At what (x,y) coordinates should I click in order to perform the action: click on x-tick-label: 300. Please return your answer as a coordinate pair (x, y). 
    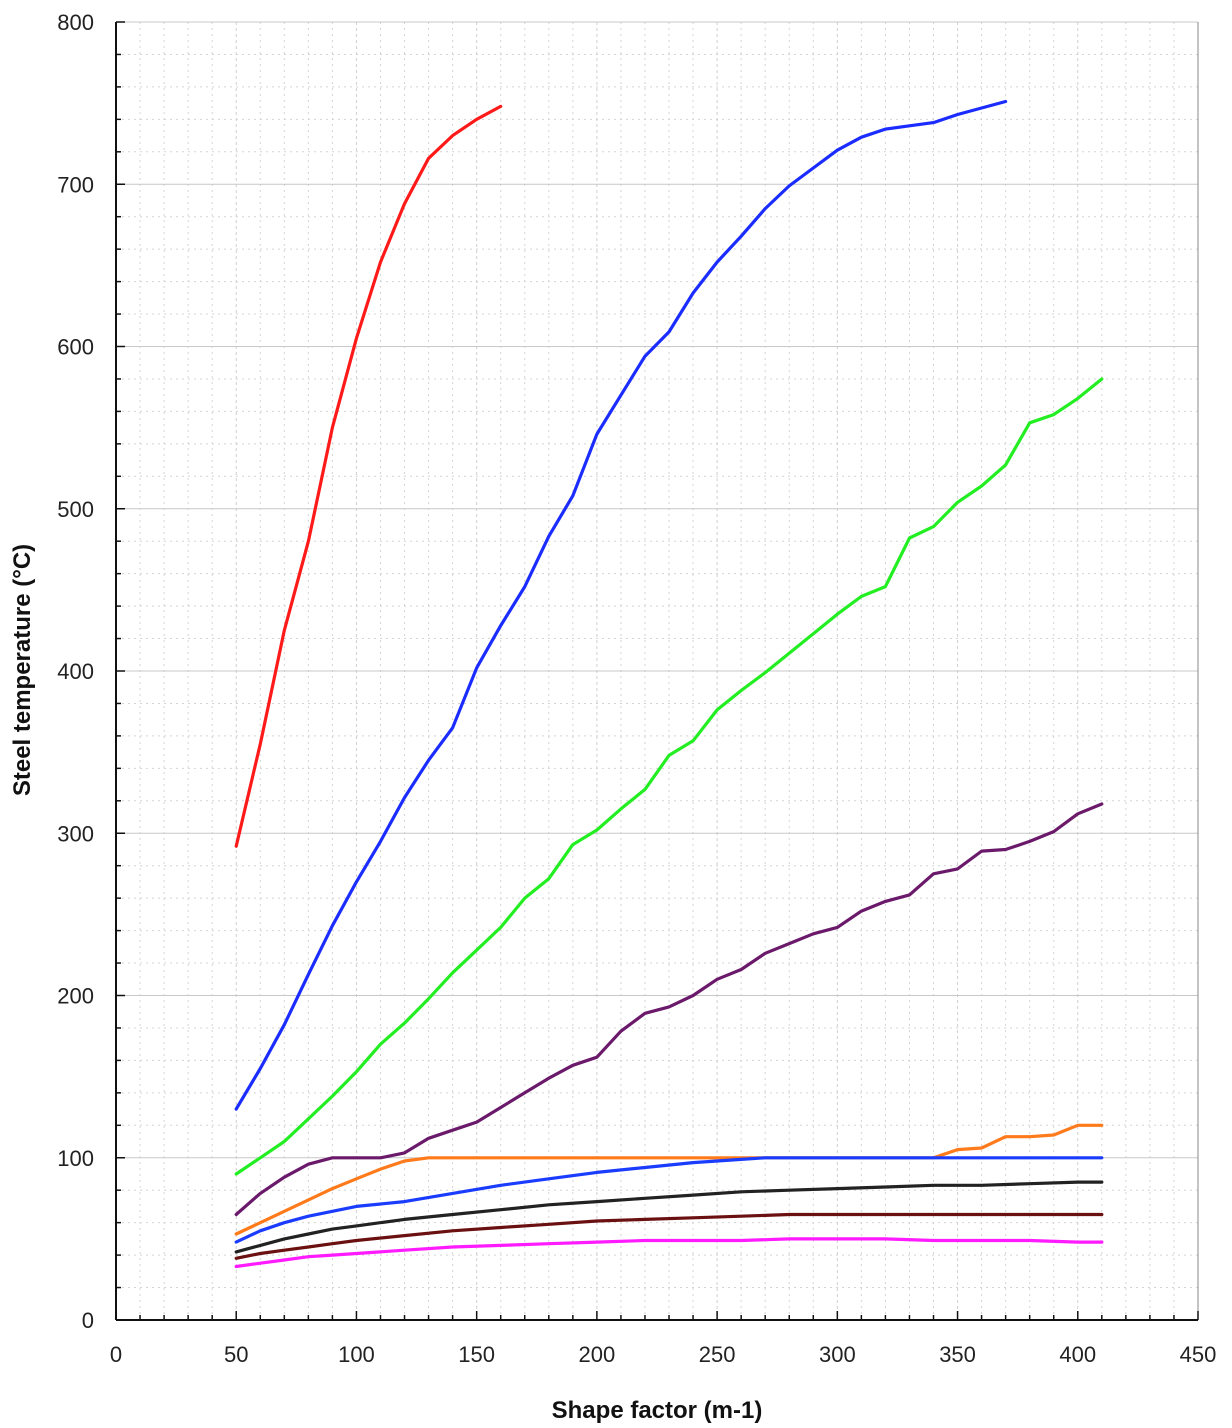
    Looking at the image, I should click on (837, 1354).